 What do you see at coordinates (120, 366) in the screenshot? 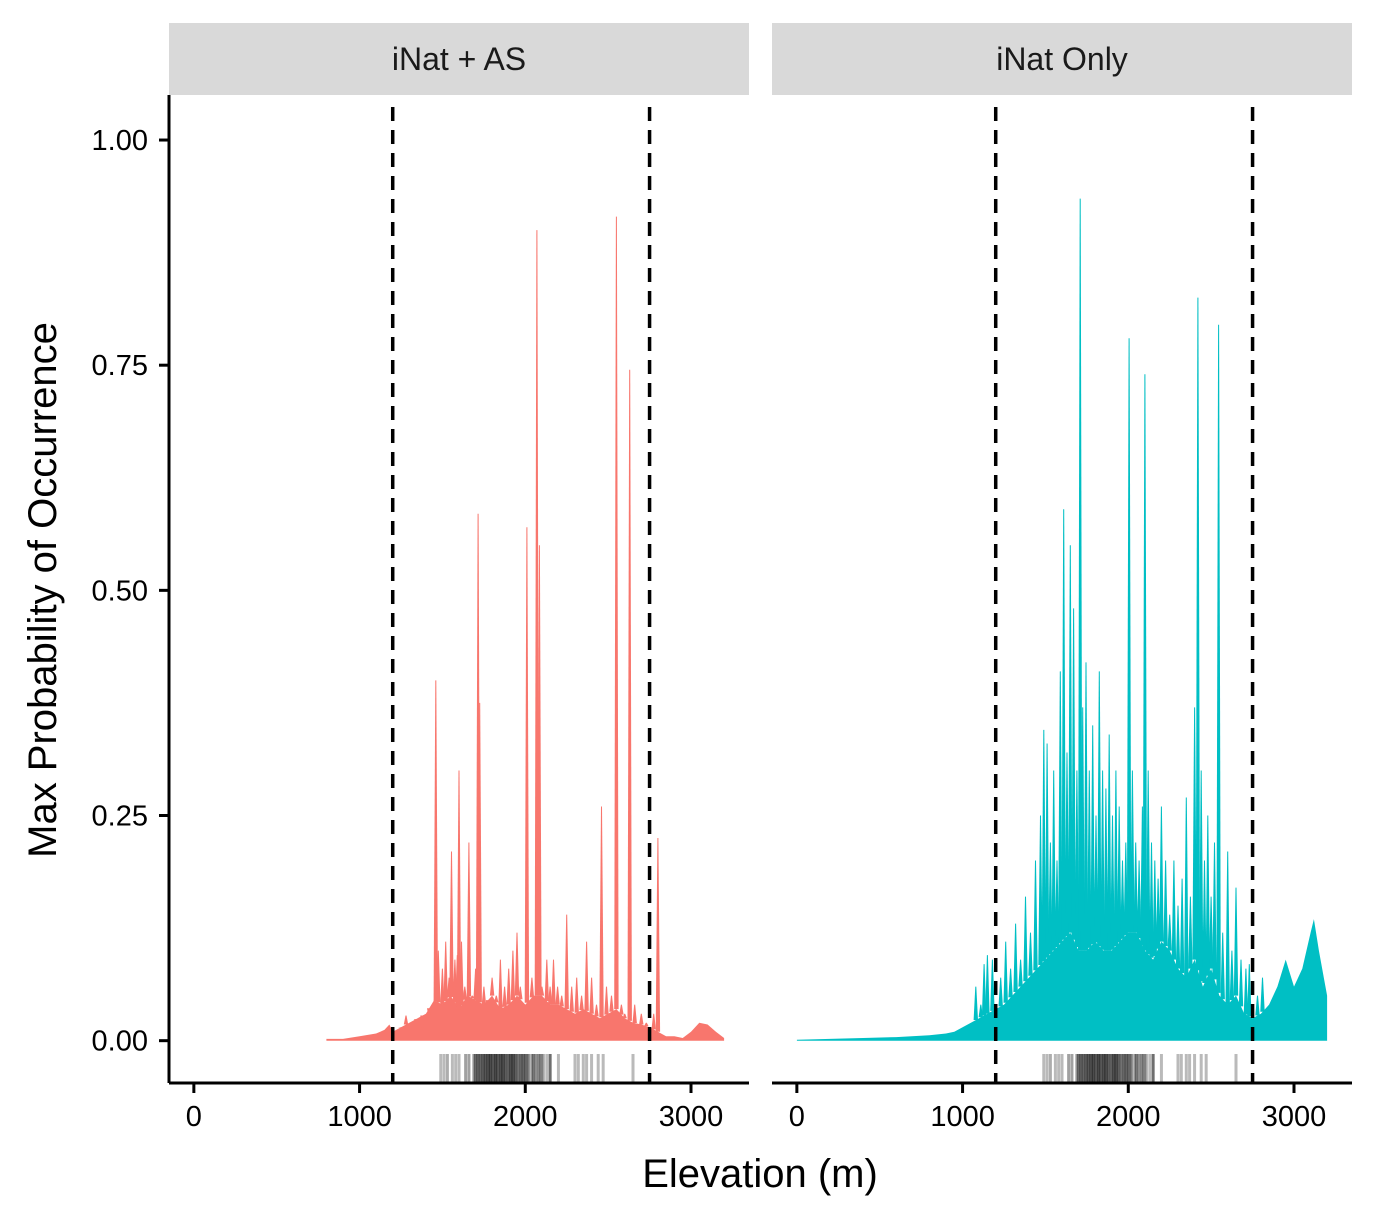
I see `y-tick-label: 0.75` at bounding box center [120, 366].